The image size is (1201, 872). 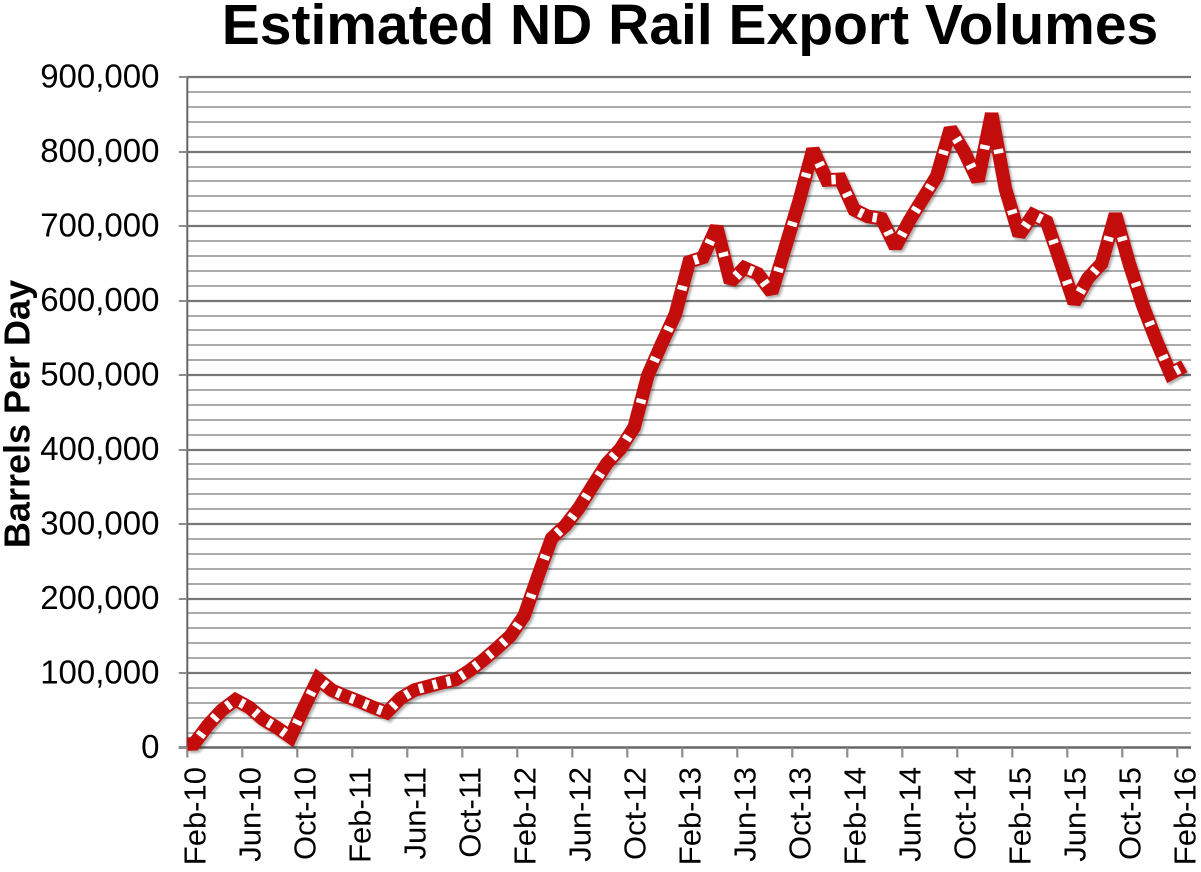 I want to click on svg-text: Jun-15, so click(x=1074, y=814).